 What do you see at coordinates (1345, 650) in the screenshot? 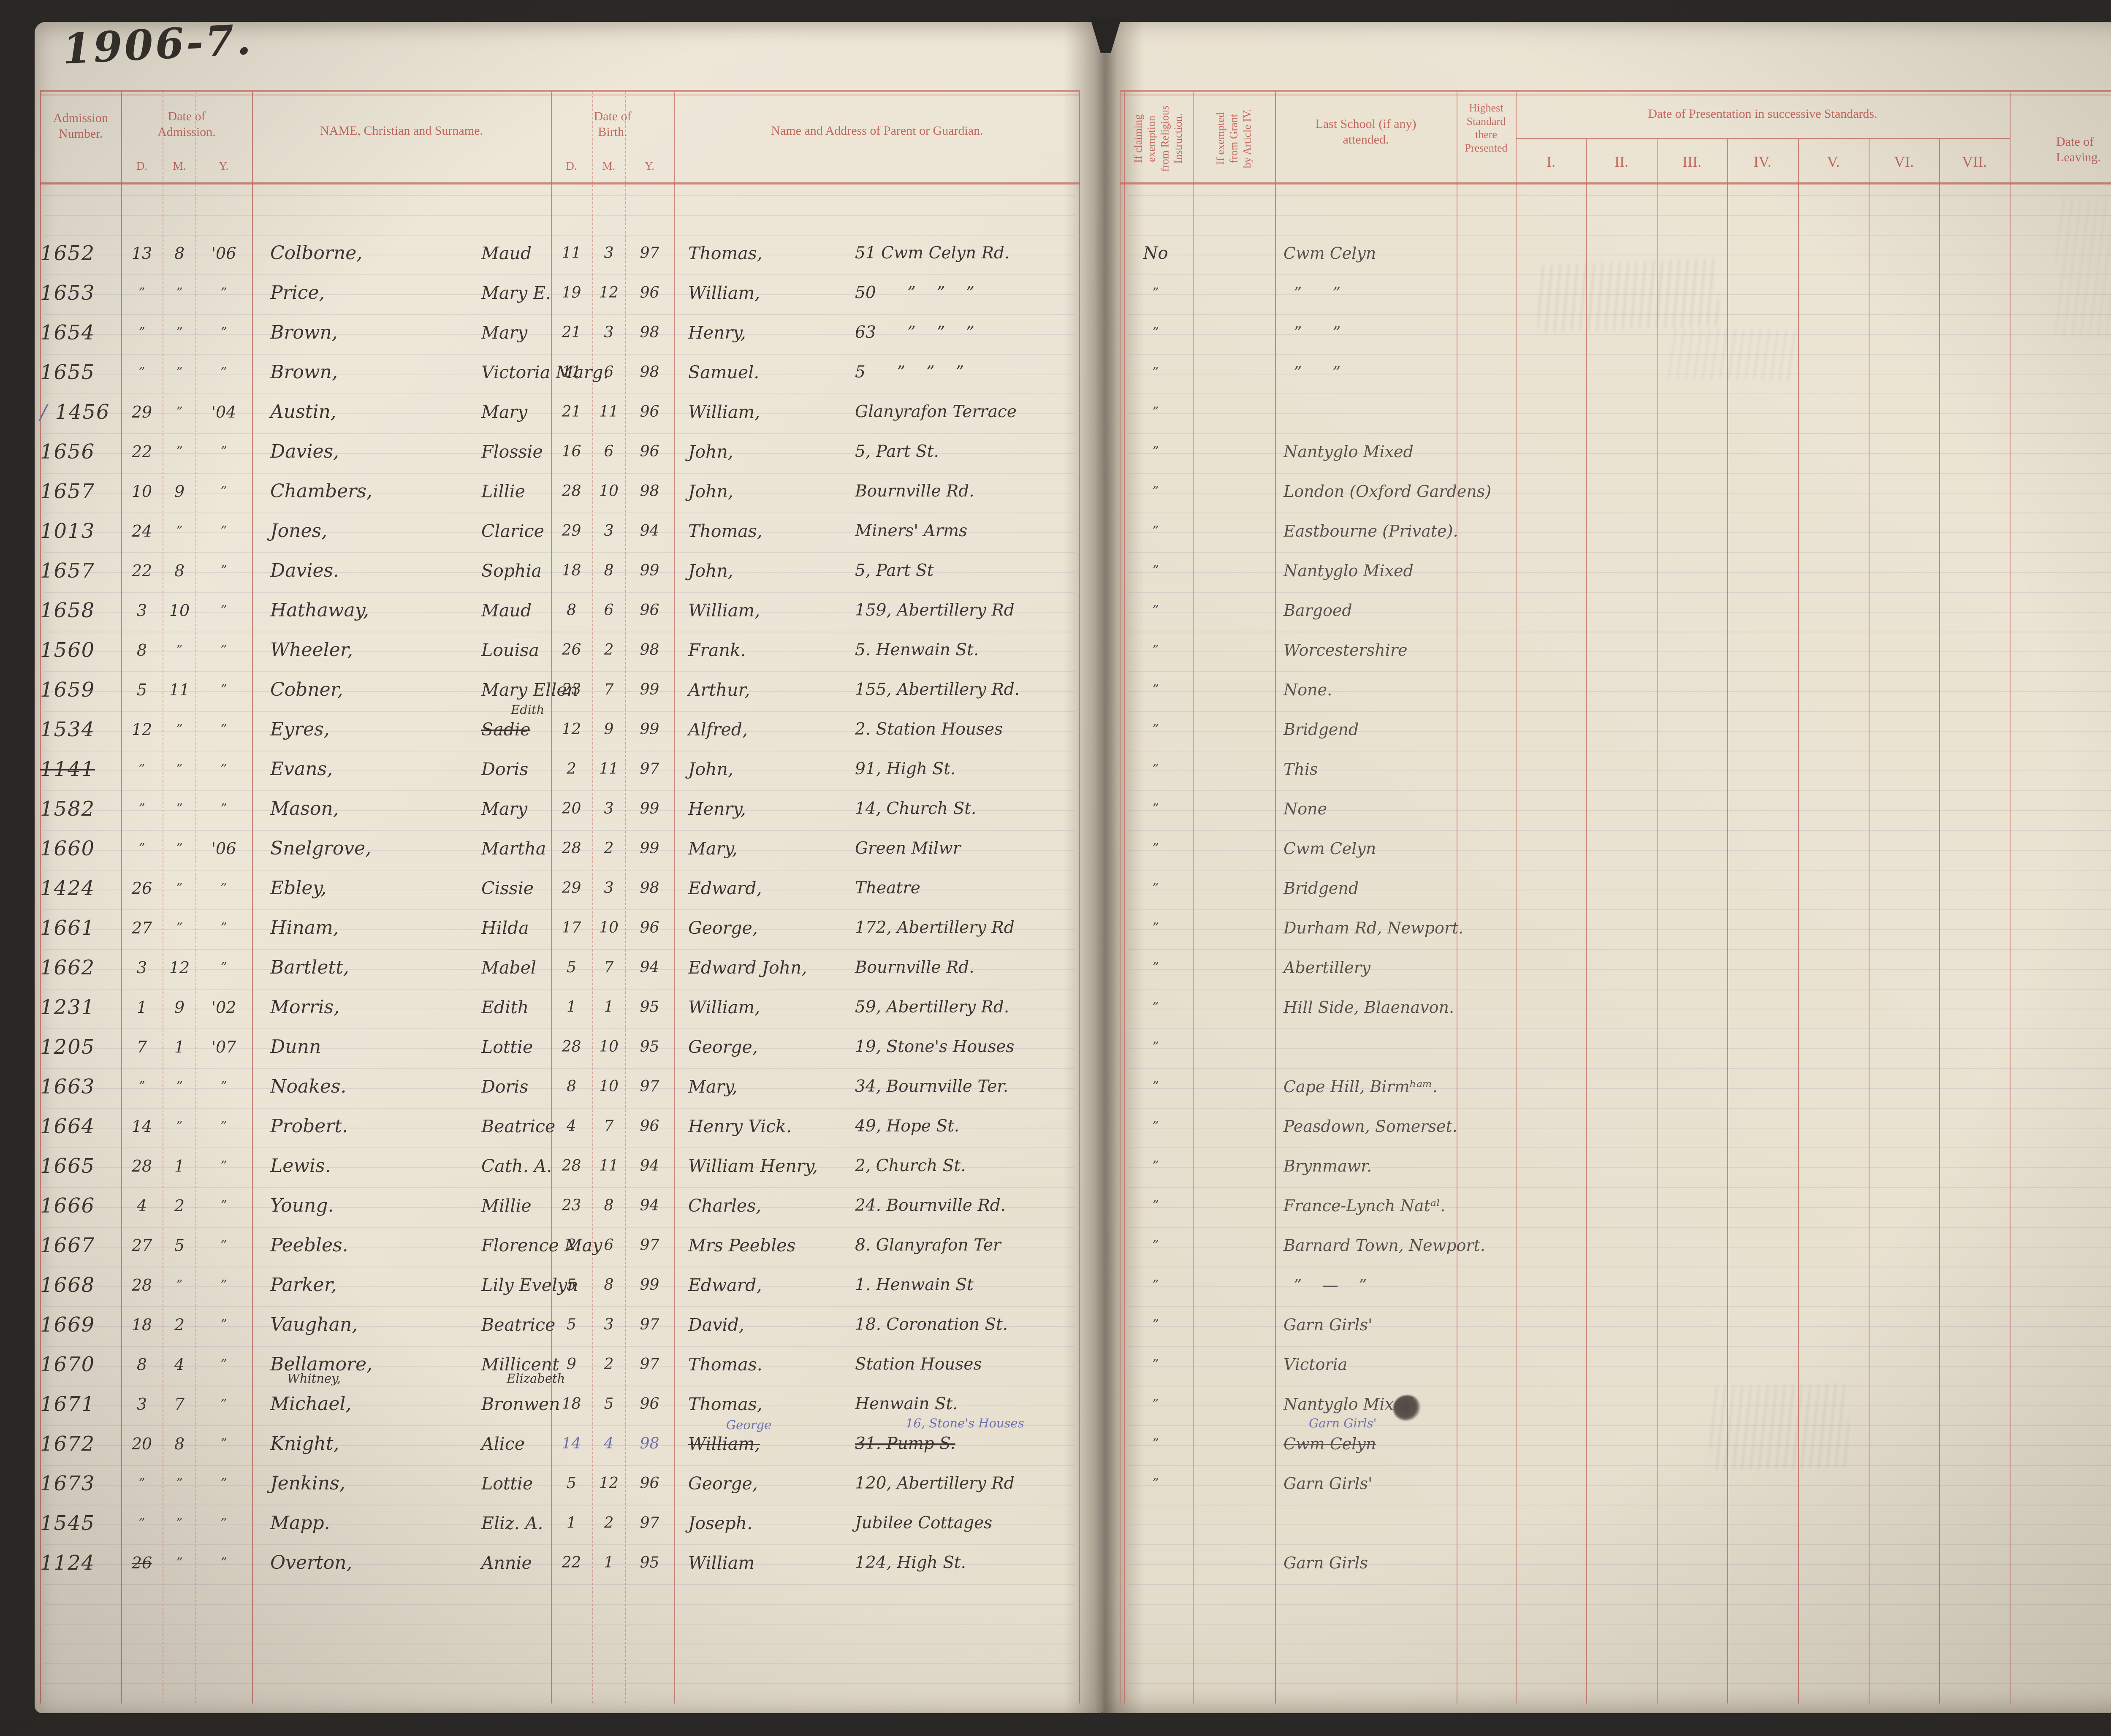
I see `cell-last-school: Worcestershire` at bounding box center [1345, 650].